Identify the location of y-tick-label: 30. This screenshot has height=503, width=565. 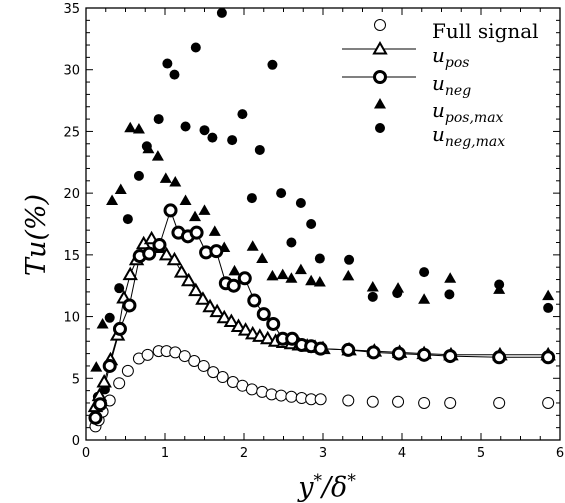
(71, 71).